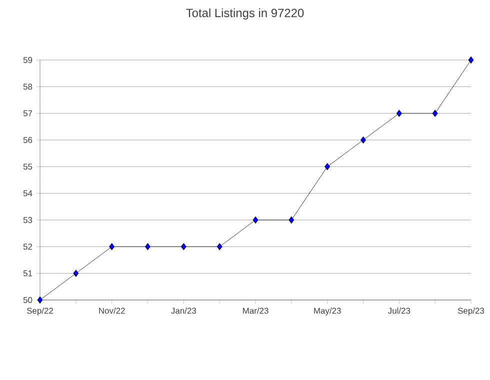 This screenshot has height=380, width=490. What do you see at coordinates (471, 312) in the screenshot?
I see `x-tick-label: Sep/23` at bounding box center [471, 312].